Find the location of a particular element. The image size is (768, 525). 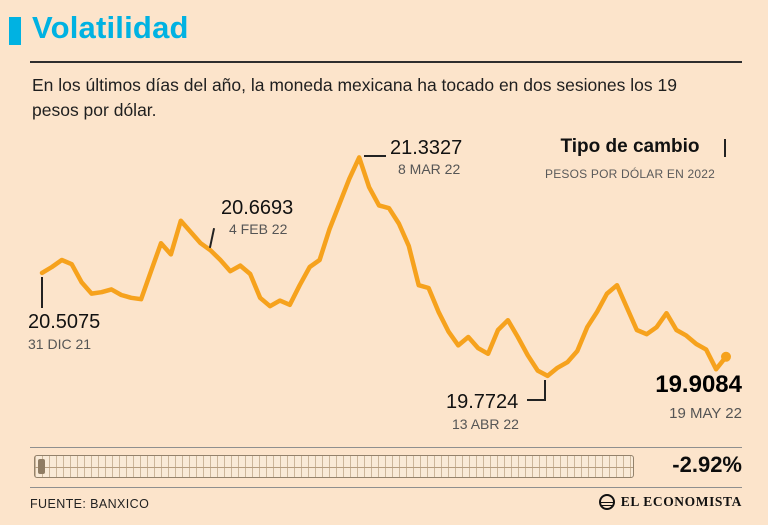

annotation-peak-value: 21.3327 is located at coordinates (426, 148).